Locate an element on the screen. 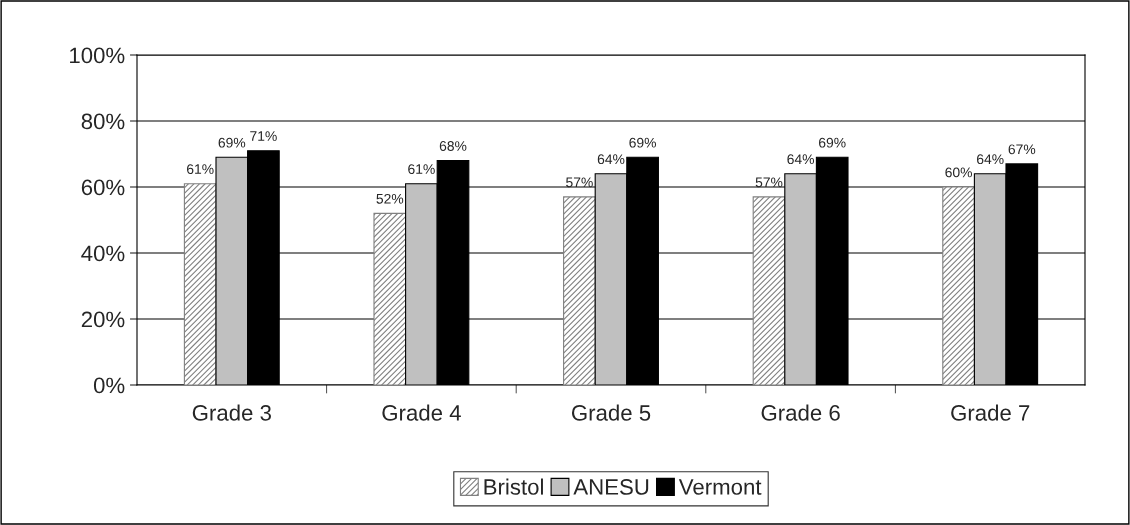 The image size is (1130, 525). y-tick-label: 20% is located at coordinates (103, 319).